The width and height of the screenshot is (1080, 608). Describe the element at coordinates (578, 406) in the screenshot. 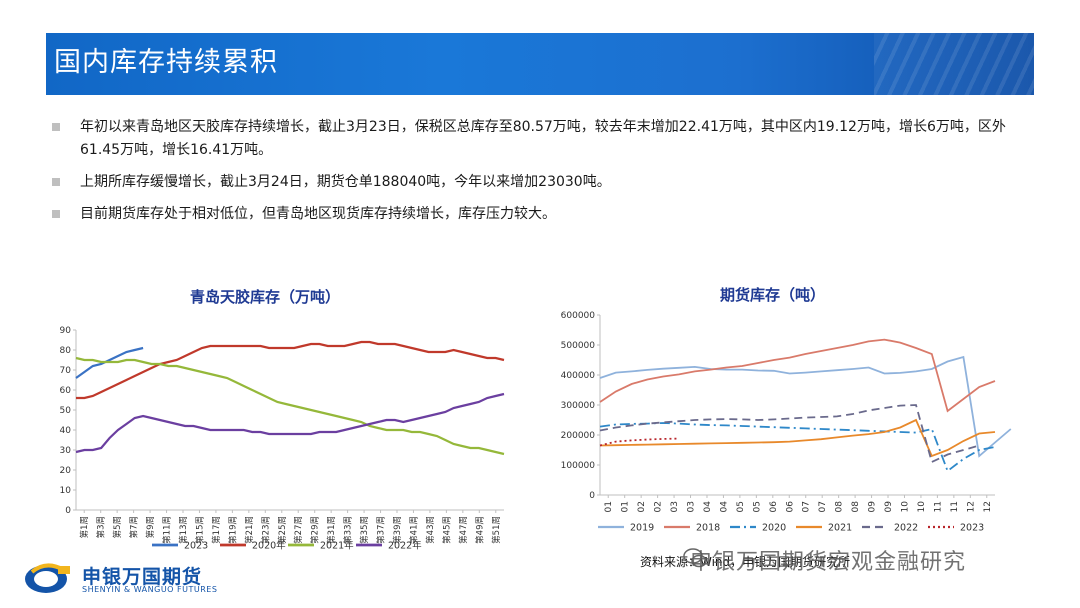

I see `y-tick-label: 300000` at that location.